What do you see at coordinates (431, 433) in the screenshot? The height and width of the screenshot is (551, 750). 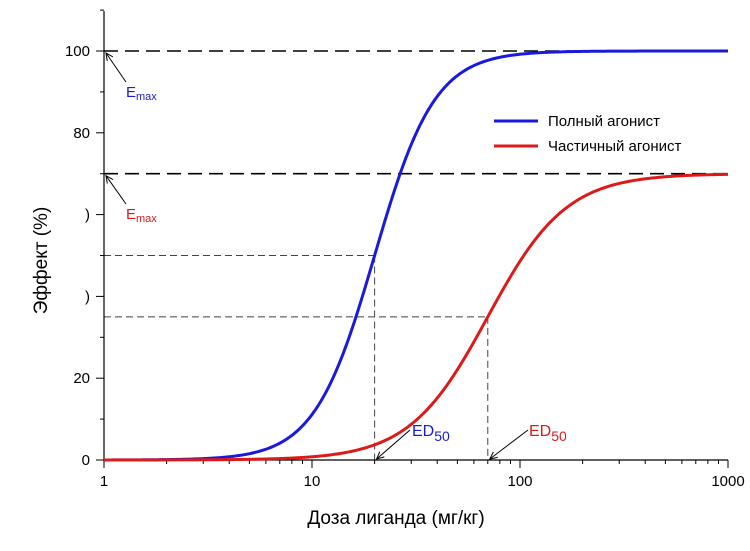 I see `ed50-full-label: ED50` at bounding box center [431, 433].